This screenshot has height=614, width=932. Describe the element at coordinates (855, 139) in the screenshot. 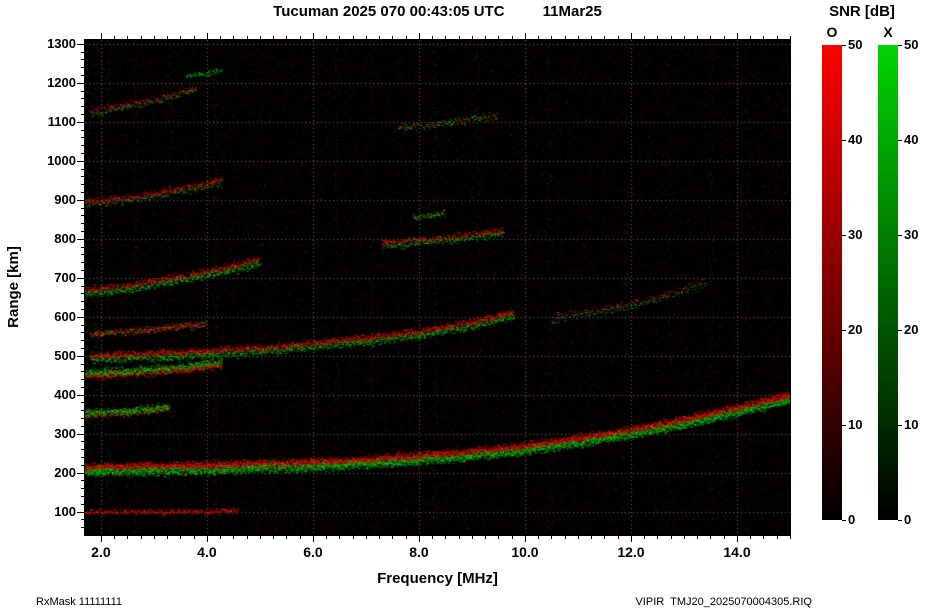

I see `colorbar-tick-label: 40` at that location.